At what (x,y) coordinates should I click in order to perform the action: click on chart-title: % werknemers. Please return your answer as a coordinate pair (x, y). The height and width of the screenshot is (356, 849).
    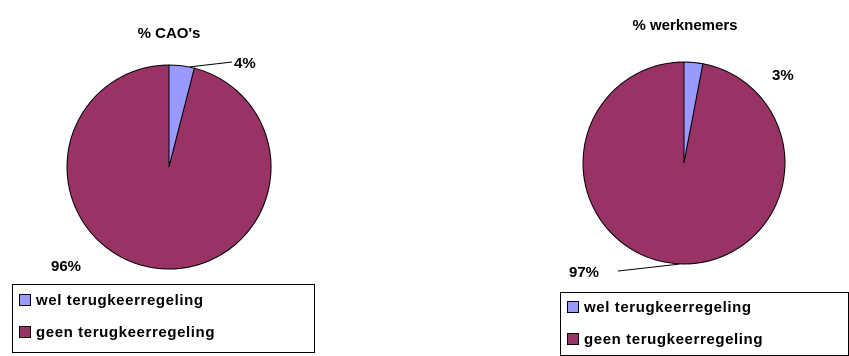
    Looking at the image, I should click on (684, 25).